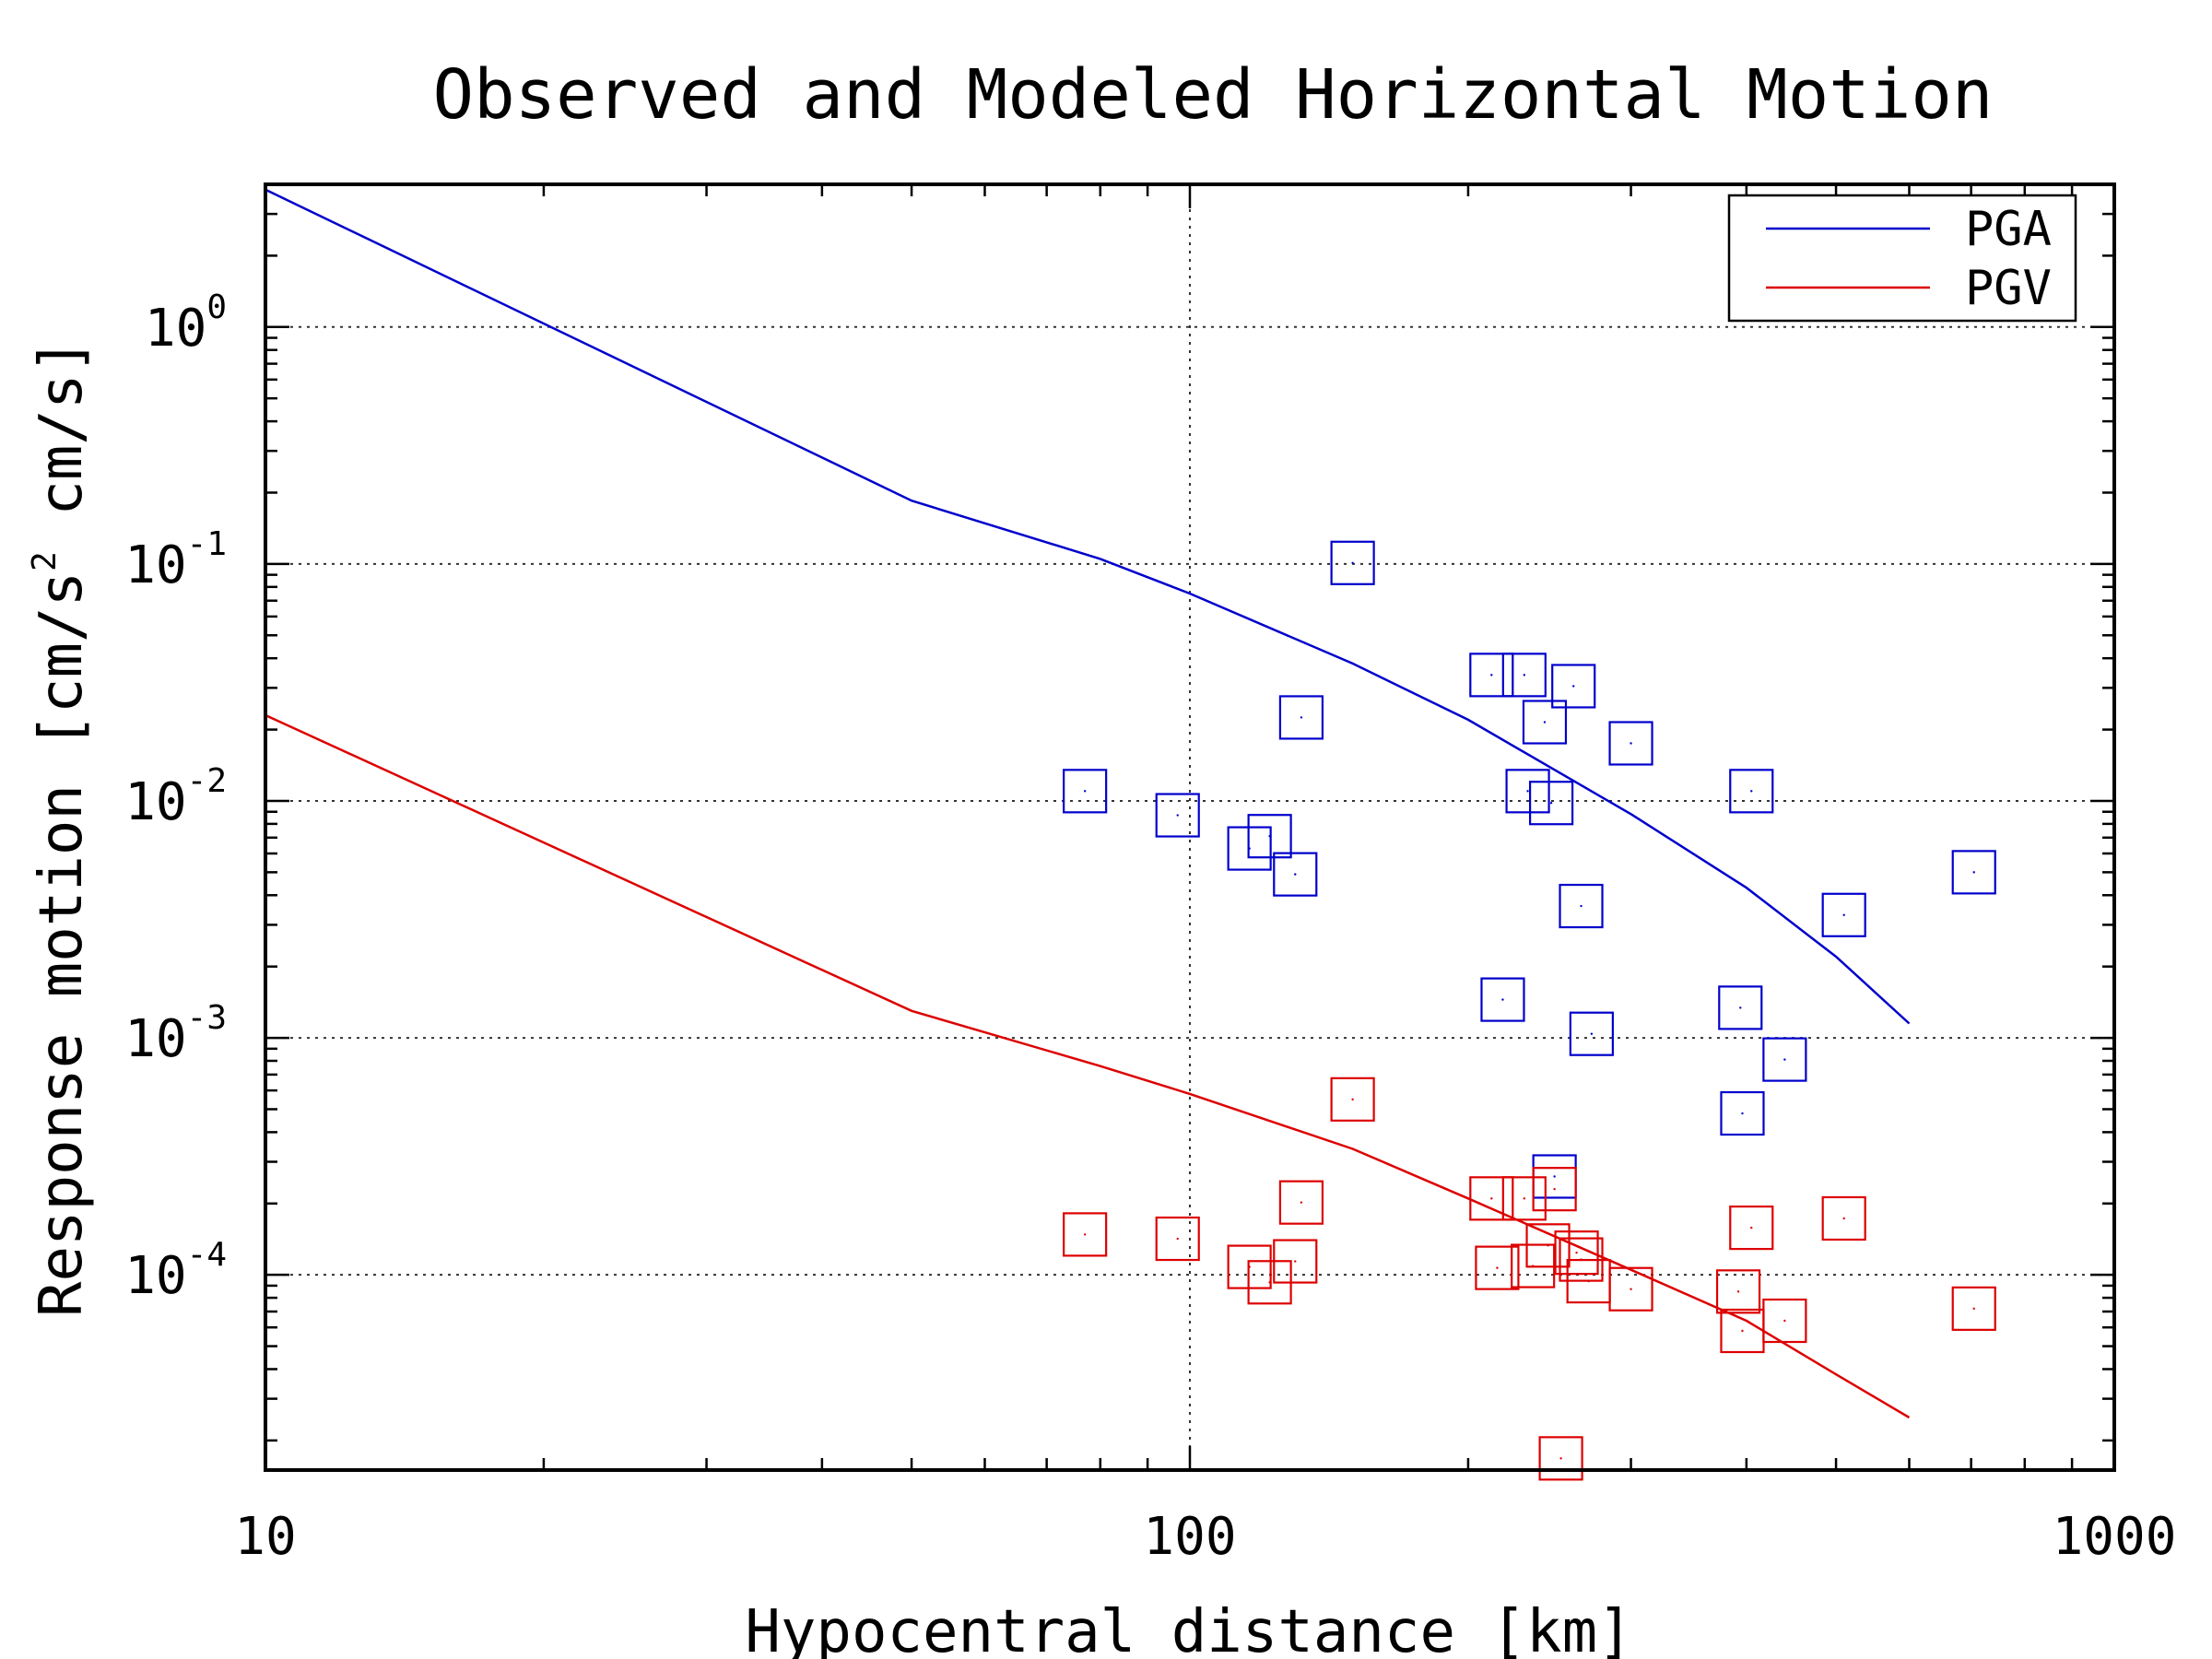 The height and width of the screenshot is (1659, 2212). I want to click on y-axis-label-exponent: 2, so click(45, 561).